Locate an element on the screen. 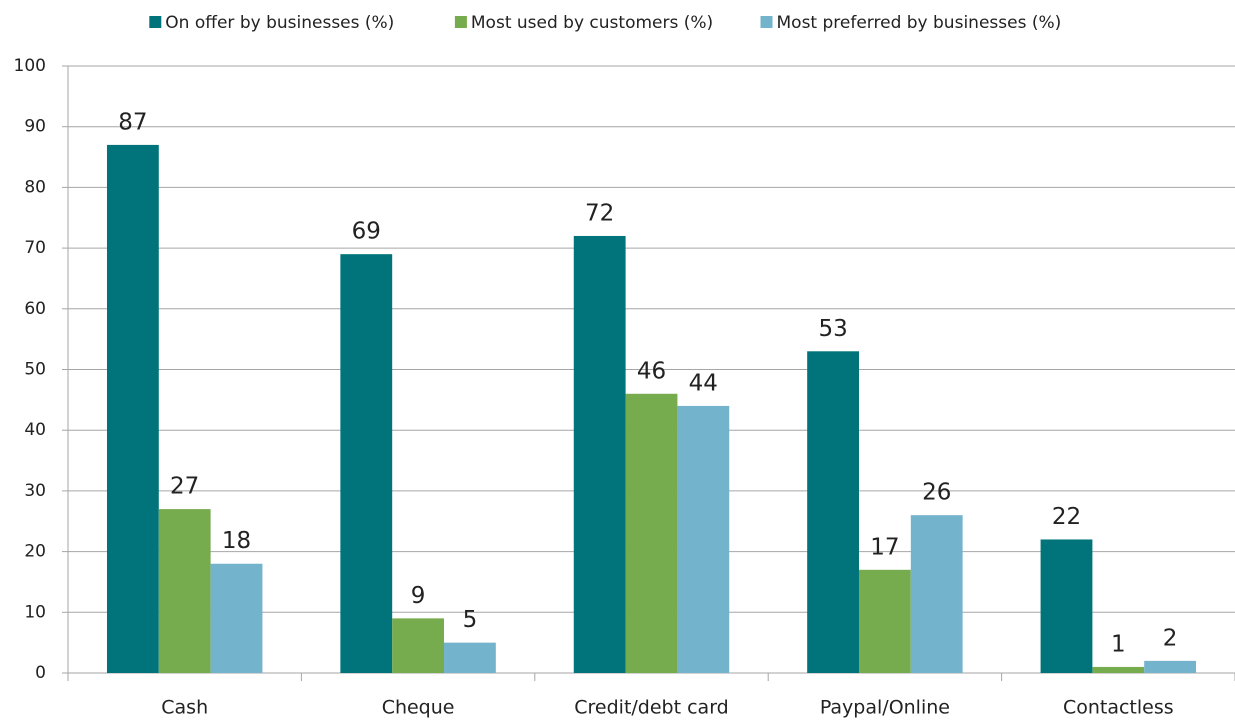 This screenshot has width=1235, height=725. x-tick-label: Contactless is located at coordinates (1118, 708).